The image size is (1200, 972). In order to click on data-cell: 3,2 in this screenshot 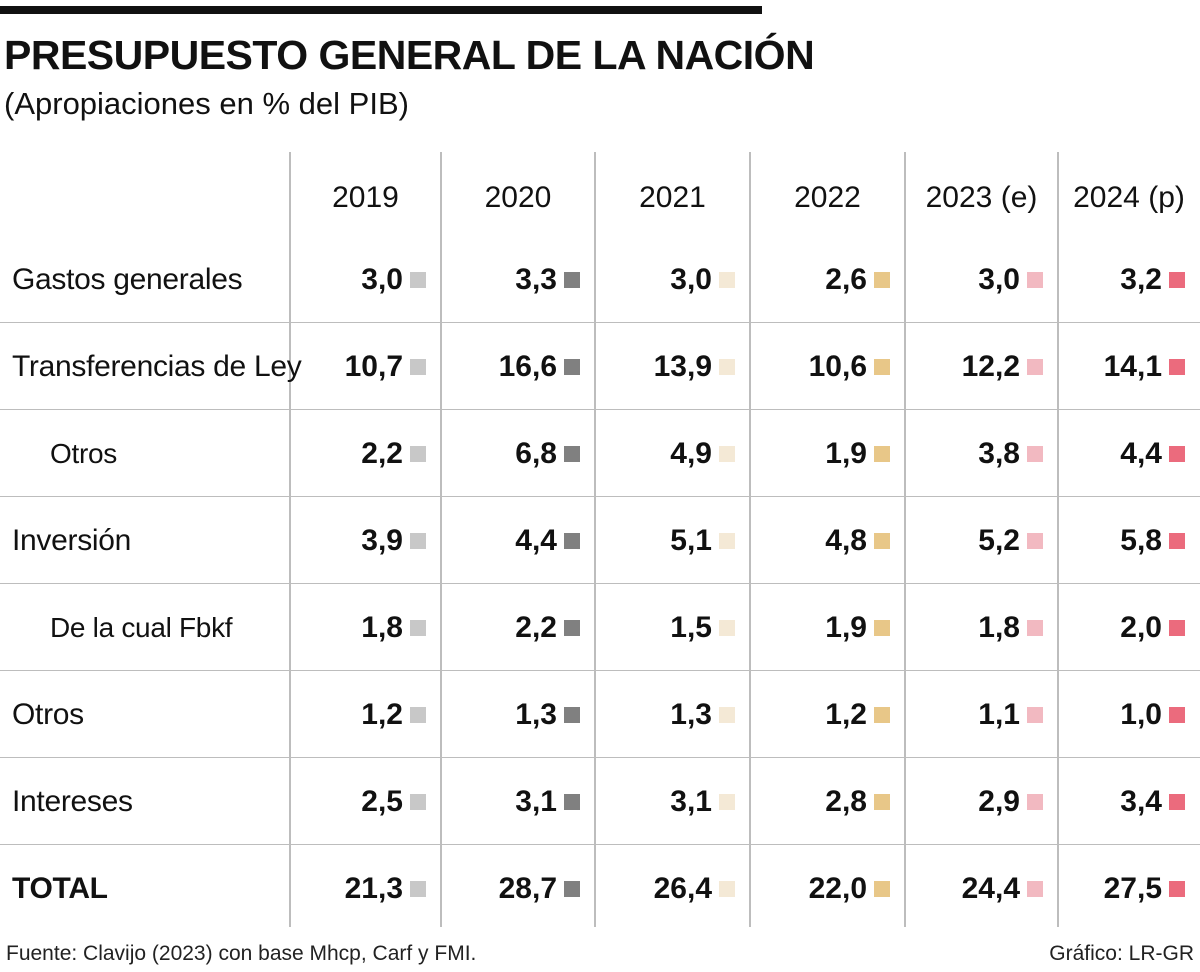, I will do `click(1123, 280)`.